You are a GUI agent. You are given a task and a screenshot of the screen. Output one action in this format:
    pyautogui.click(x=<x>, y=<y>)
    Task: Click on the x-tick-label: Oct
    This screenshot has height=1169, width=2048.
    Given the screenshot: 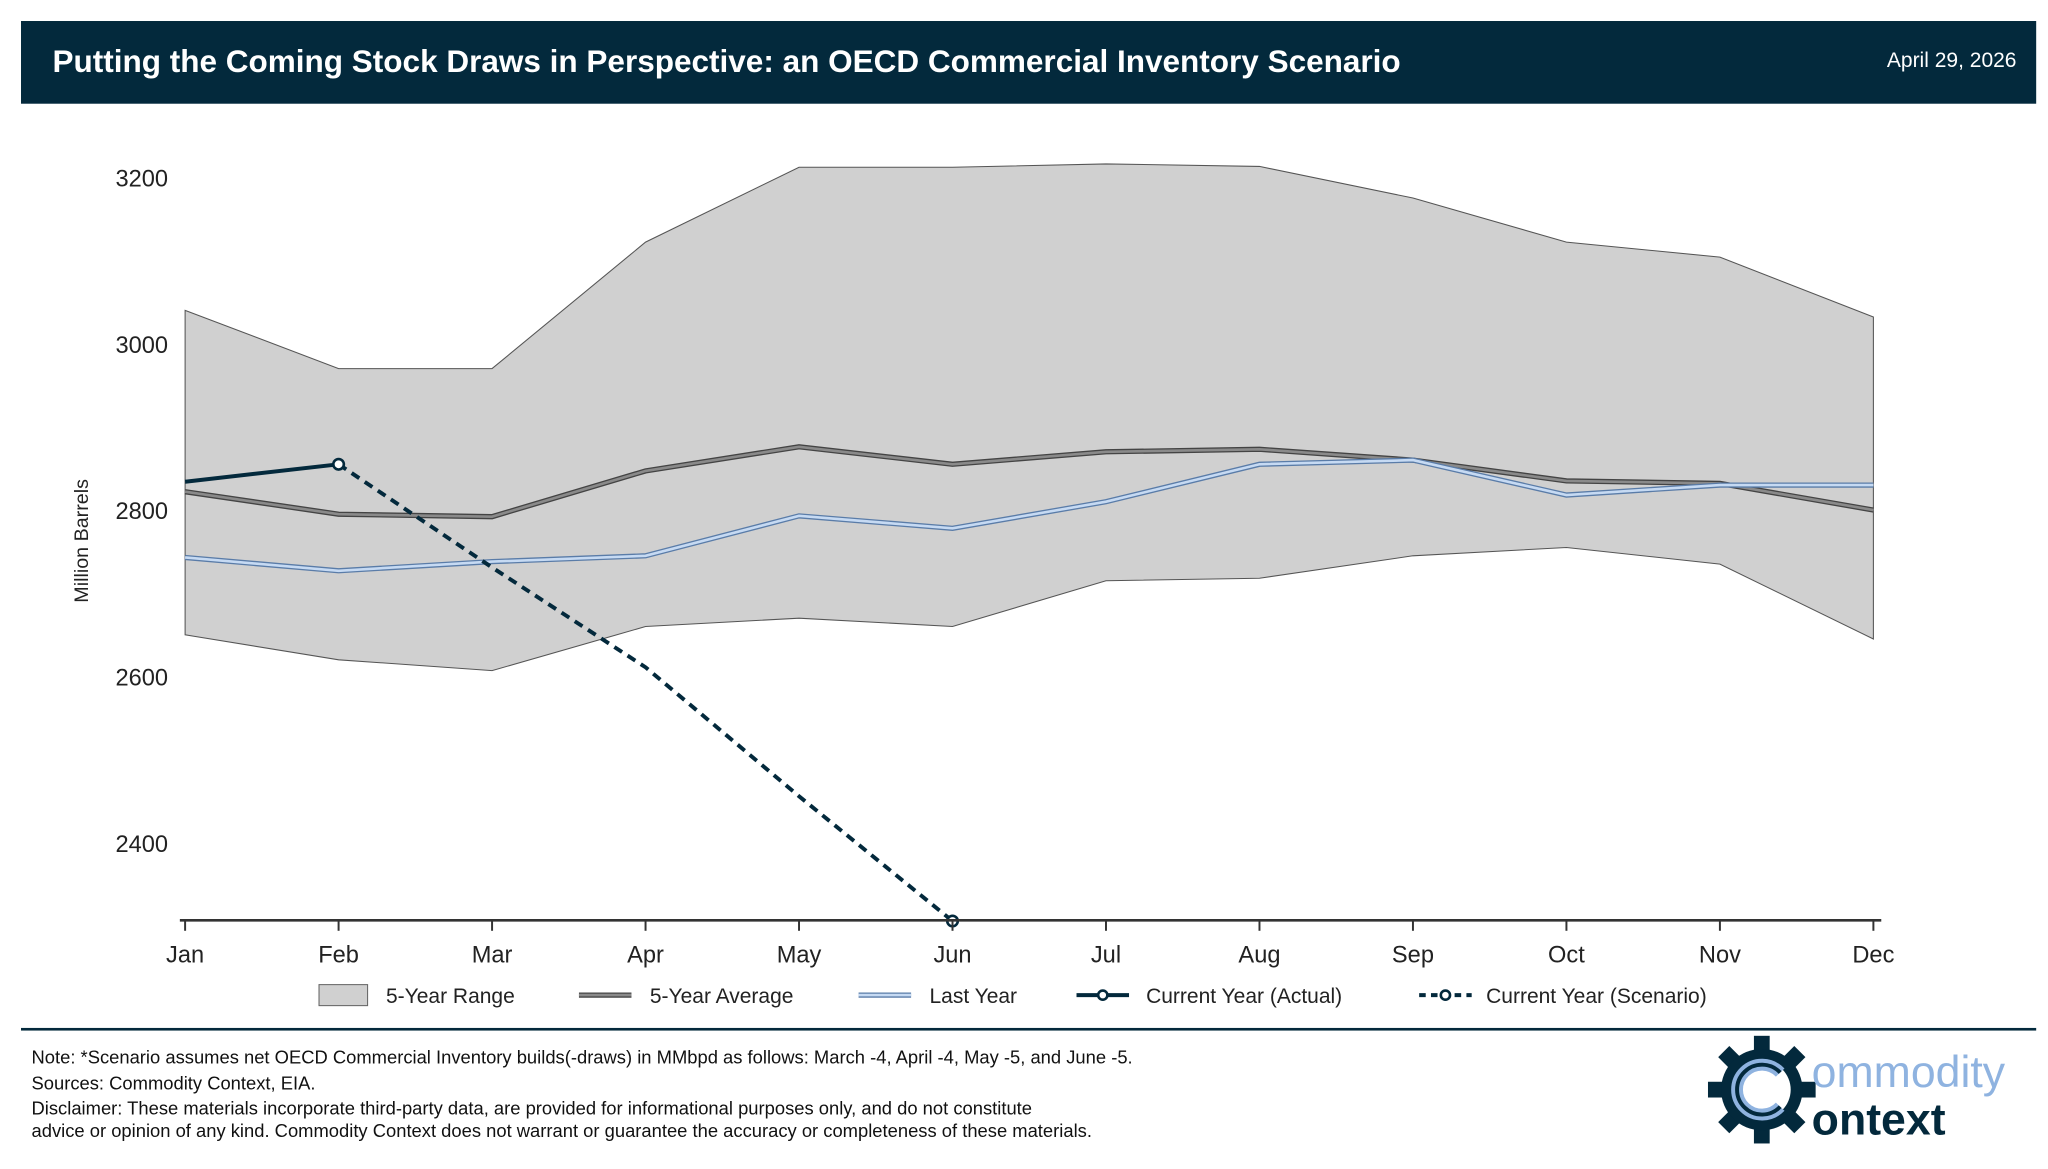 What is the action you would take?
    pyautogui.click(x=1566, y=955)
    